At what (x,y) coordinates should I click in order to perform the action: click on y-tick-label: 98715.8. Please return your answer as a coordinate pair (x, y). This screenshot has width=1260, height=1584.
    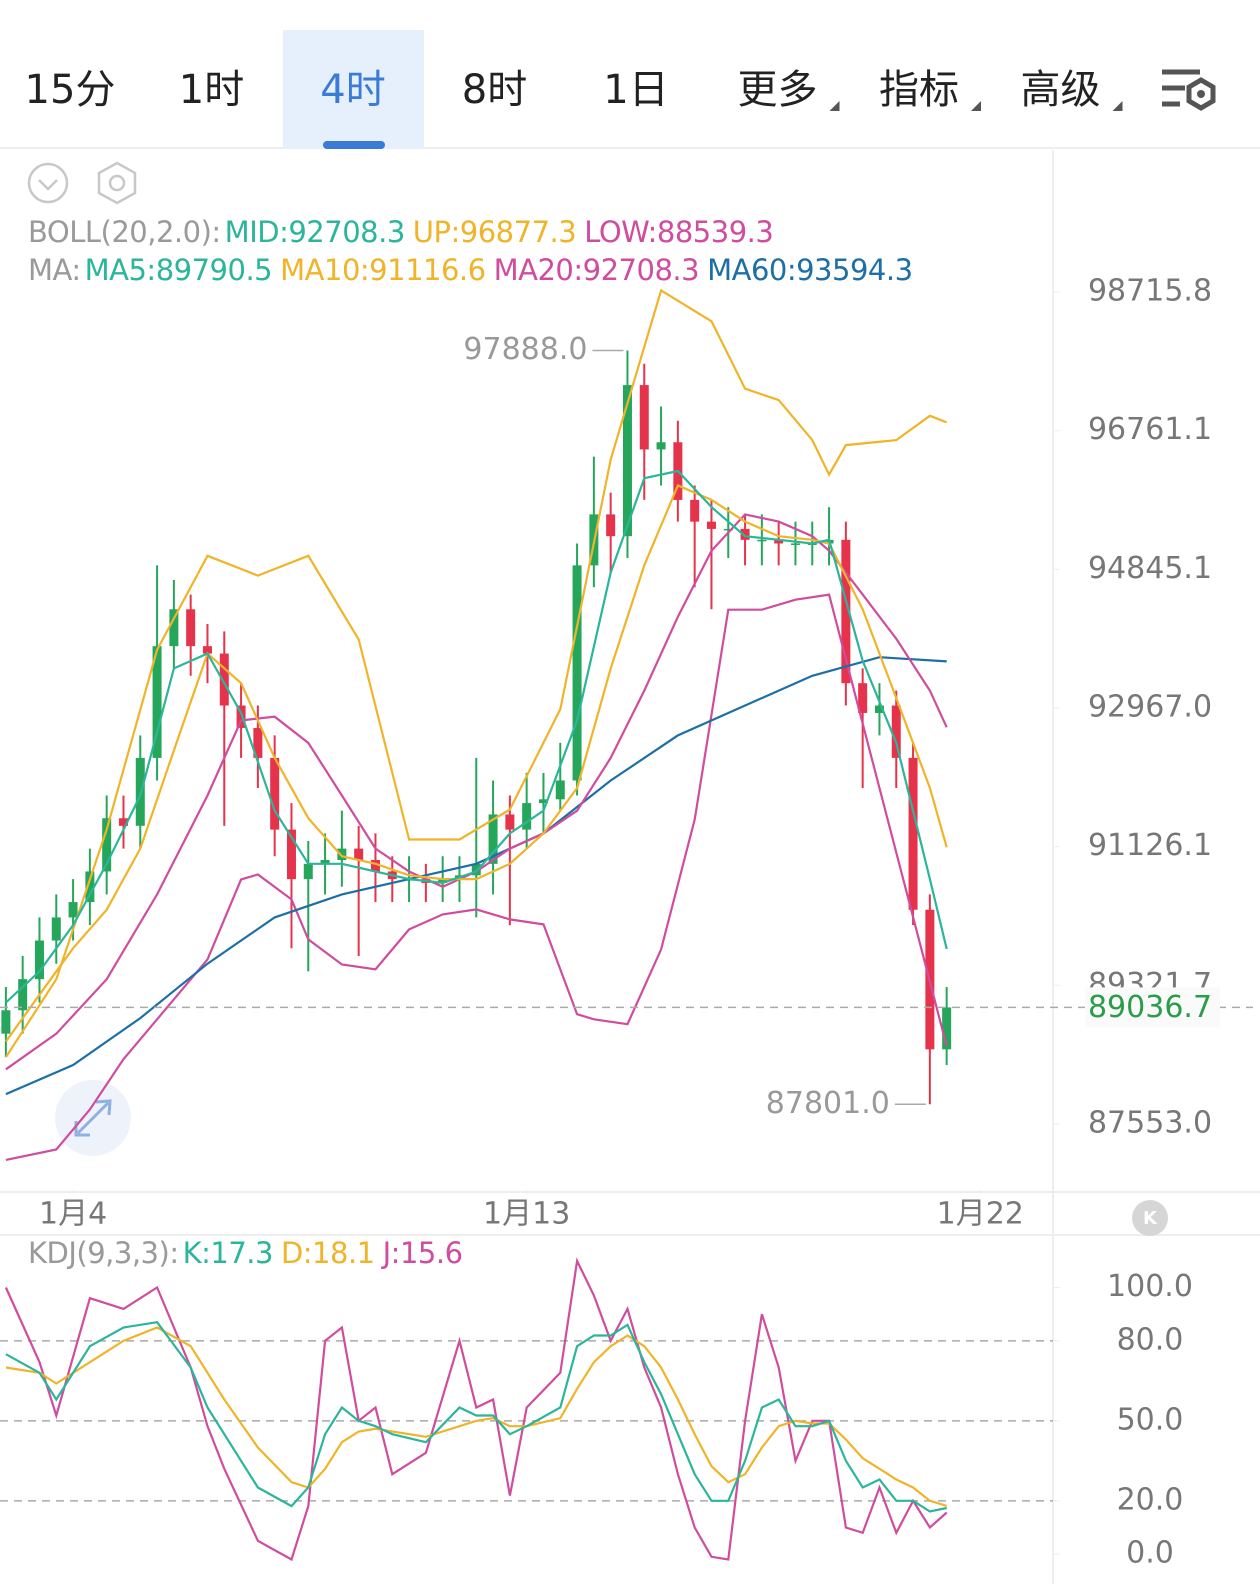
    Looking at the image, I should click on (1150, 291).